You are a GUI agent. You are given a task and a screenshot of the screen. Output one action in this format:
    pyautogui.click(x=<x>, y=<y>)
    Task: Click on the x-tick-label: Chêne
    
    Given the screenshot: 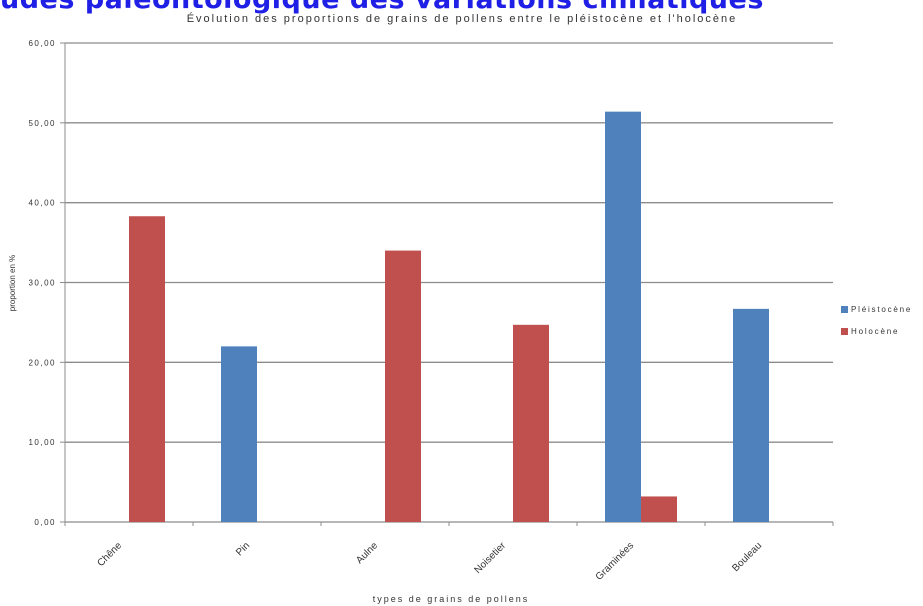 What is the action you would take?
    pyautogui.click(x=110, y=554)
    